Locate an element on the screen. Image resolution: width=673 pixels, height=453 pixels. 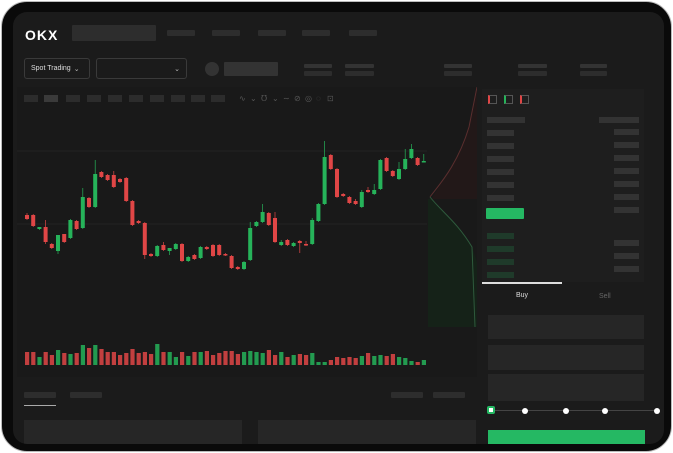
total-input is located at coordinates (566, 387).